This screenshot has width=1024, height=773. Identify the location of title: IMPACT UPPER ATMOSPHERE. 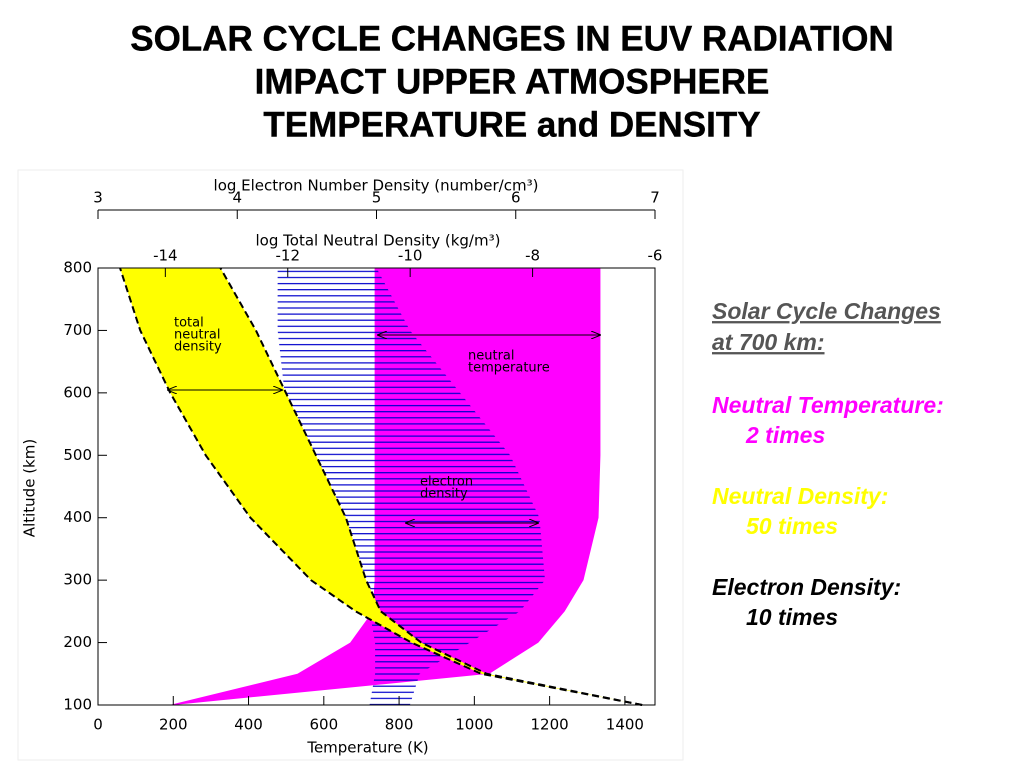
(512, 81).